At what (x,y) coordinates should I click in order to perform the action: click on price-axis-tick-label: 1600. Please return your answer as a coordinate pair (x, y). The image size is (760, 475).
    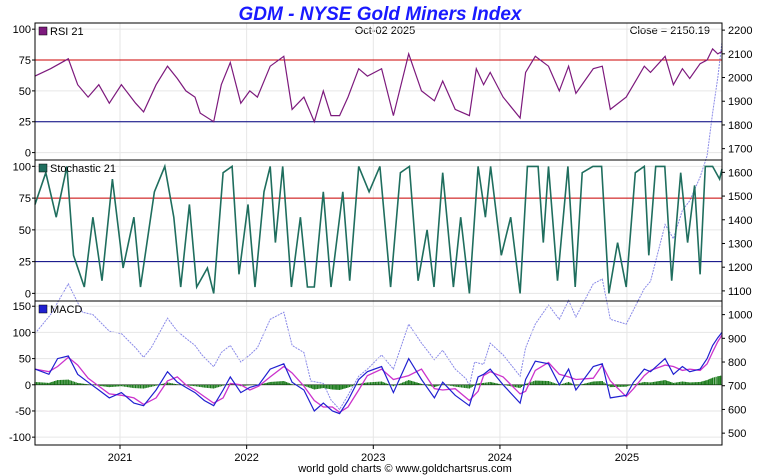
    Looking at the image, I should click on (740, 173).